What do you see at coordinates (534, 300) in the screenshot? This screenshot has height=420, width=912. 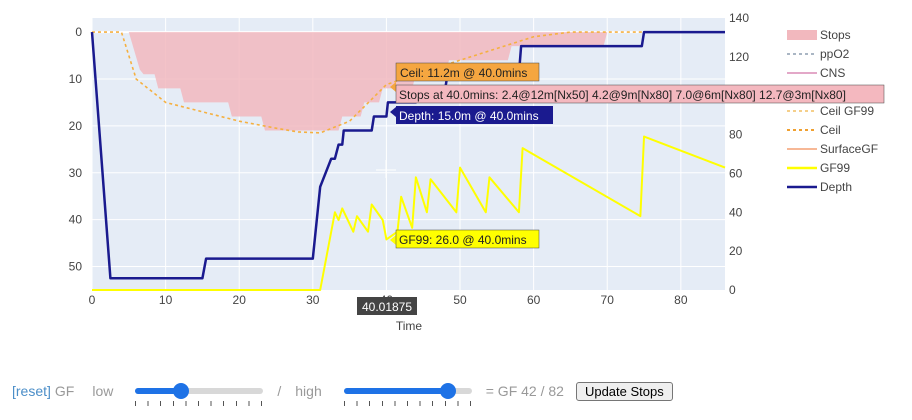 I see `x-tick-label: 60` at bounding box center [534, 300].